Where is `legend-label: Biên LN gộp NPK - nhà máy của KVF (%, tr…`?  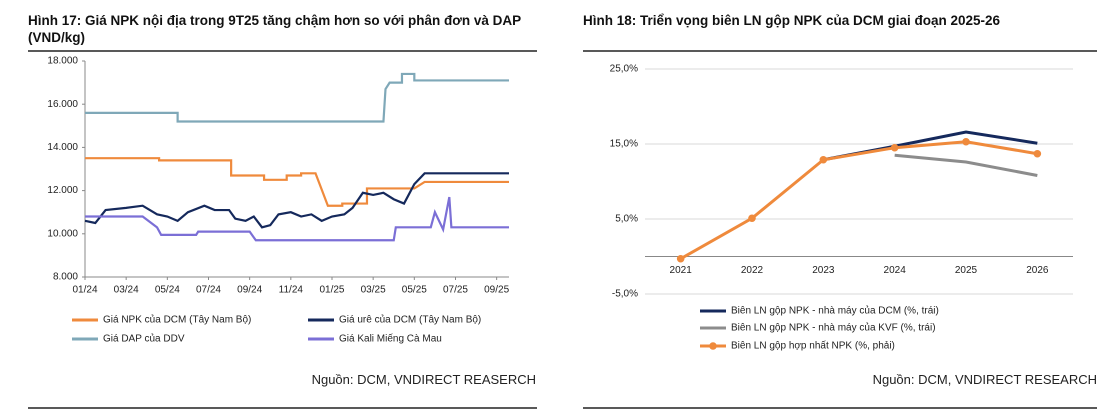 legend-label: Biên LN gộp NPK - nhà máy của KVF (%, tr… is located at coordinates (833, 328).